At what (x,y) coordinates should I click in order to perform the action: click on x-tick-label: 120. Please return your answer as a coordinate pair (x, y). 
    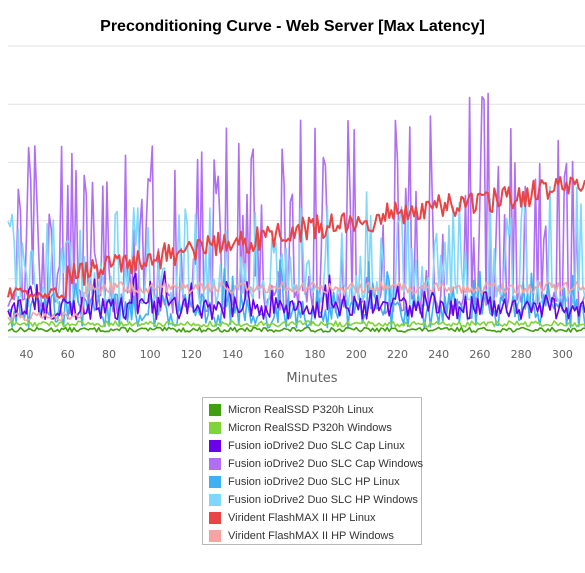
    Looking at the image, I should click on (191, 354).